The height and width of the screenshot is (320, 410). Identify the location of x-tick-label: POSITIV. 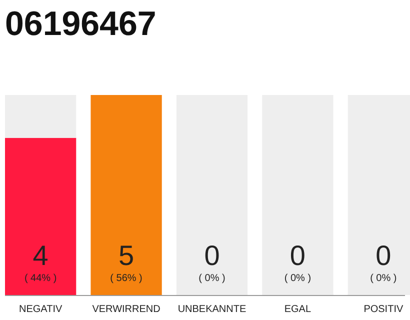
(384, 309).